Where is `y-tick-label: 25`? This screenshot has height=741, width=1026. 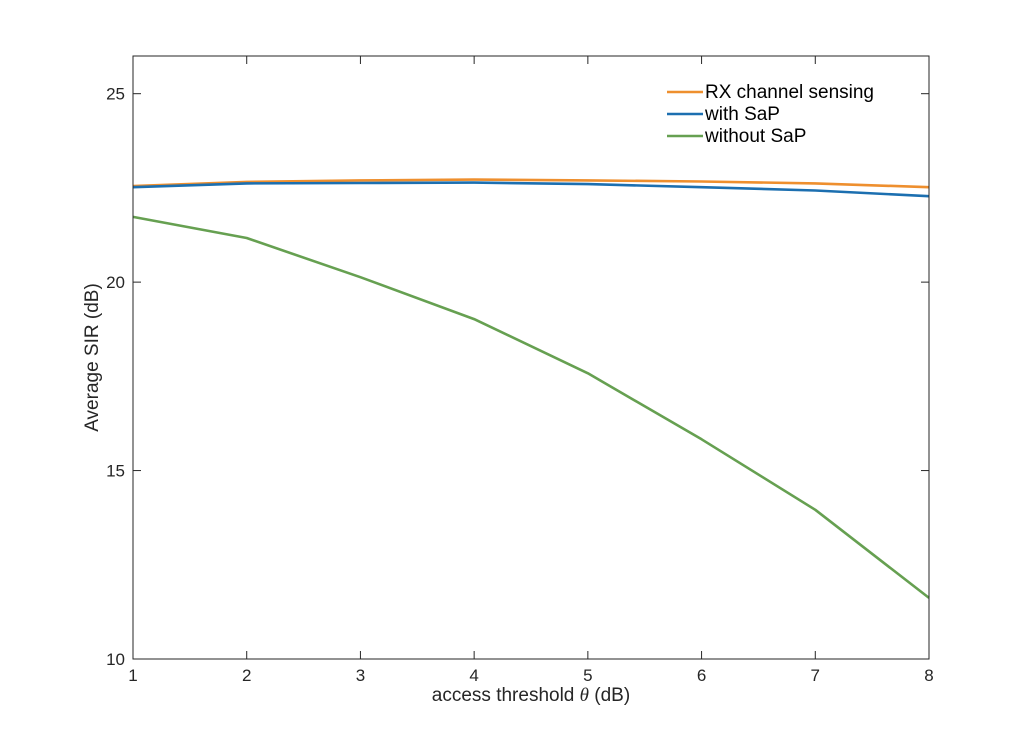
y-tick-label: 25 is located at coordinates (115, 94).